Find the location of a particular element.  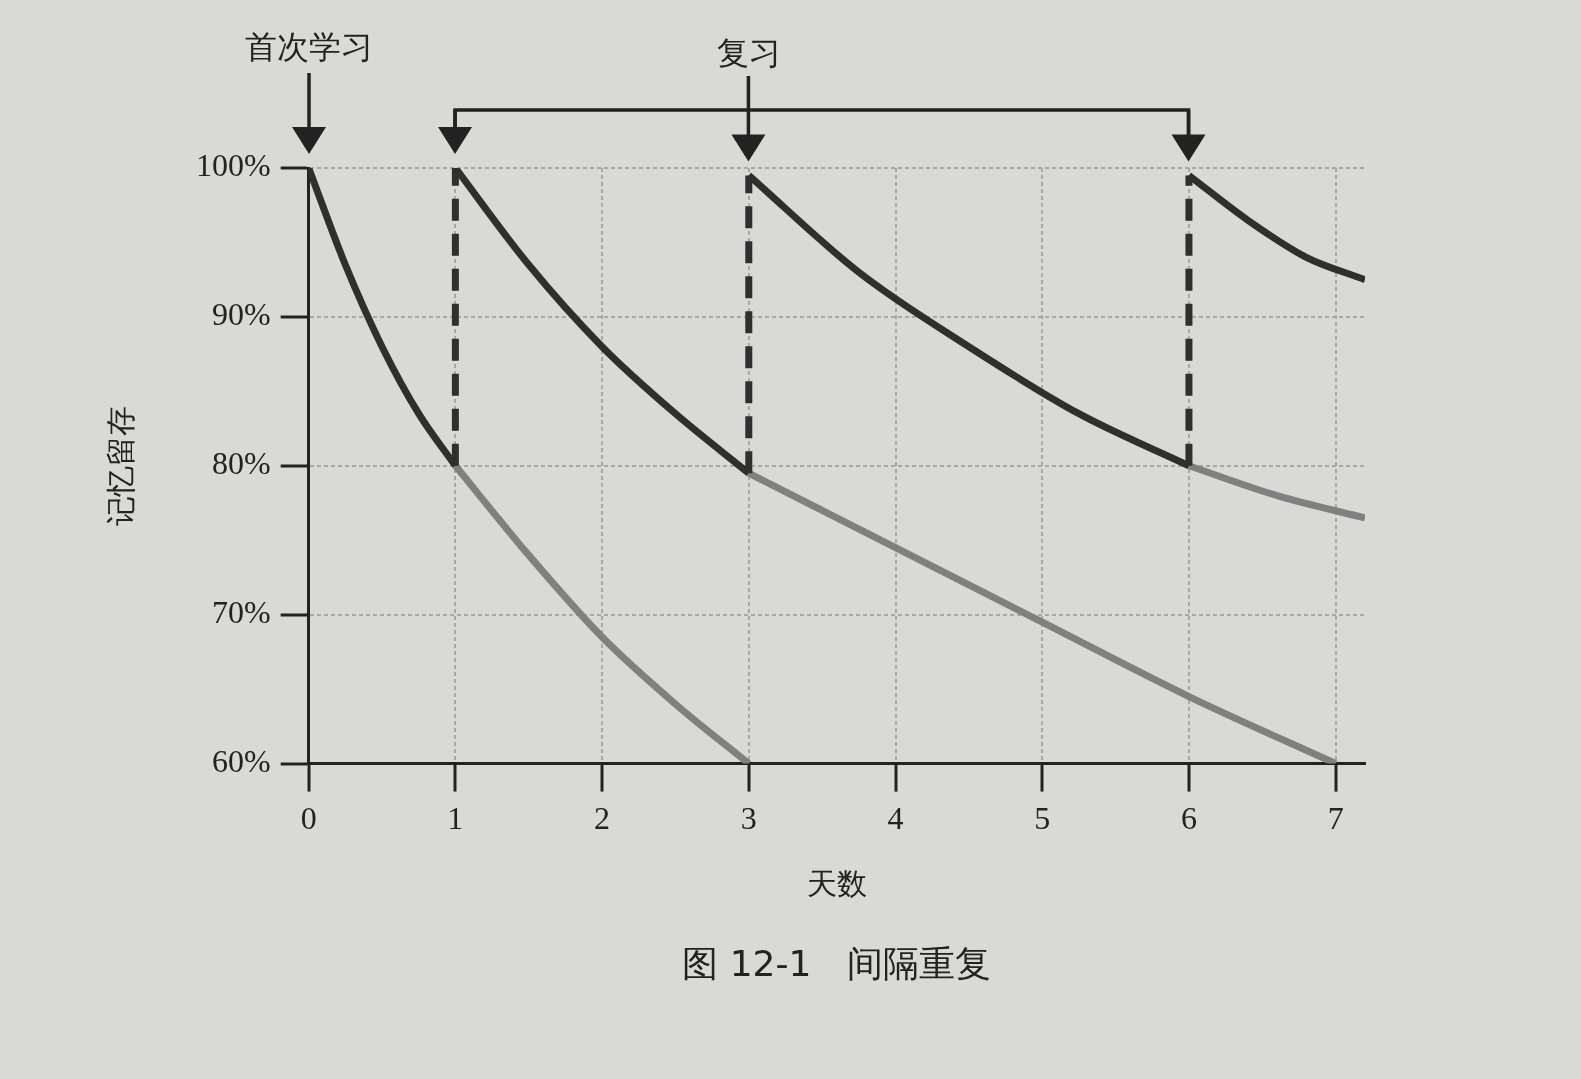

x-tick-label: 3 is located at coordinates (748, 818).